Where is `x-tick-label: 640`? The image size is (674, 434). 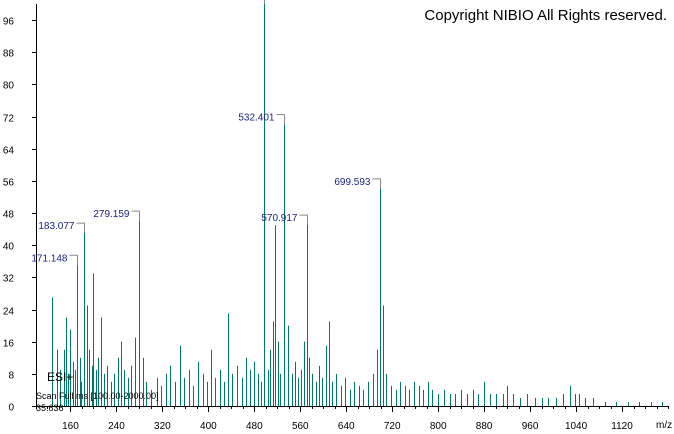
x-tick-label: 640 is located at coordinates (346, 426).